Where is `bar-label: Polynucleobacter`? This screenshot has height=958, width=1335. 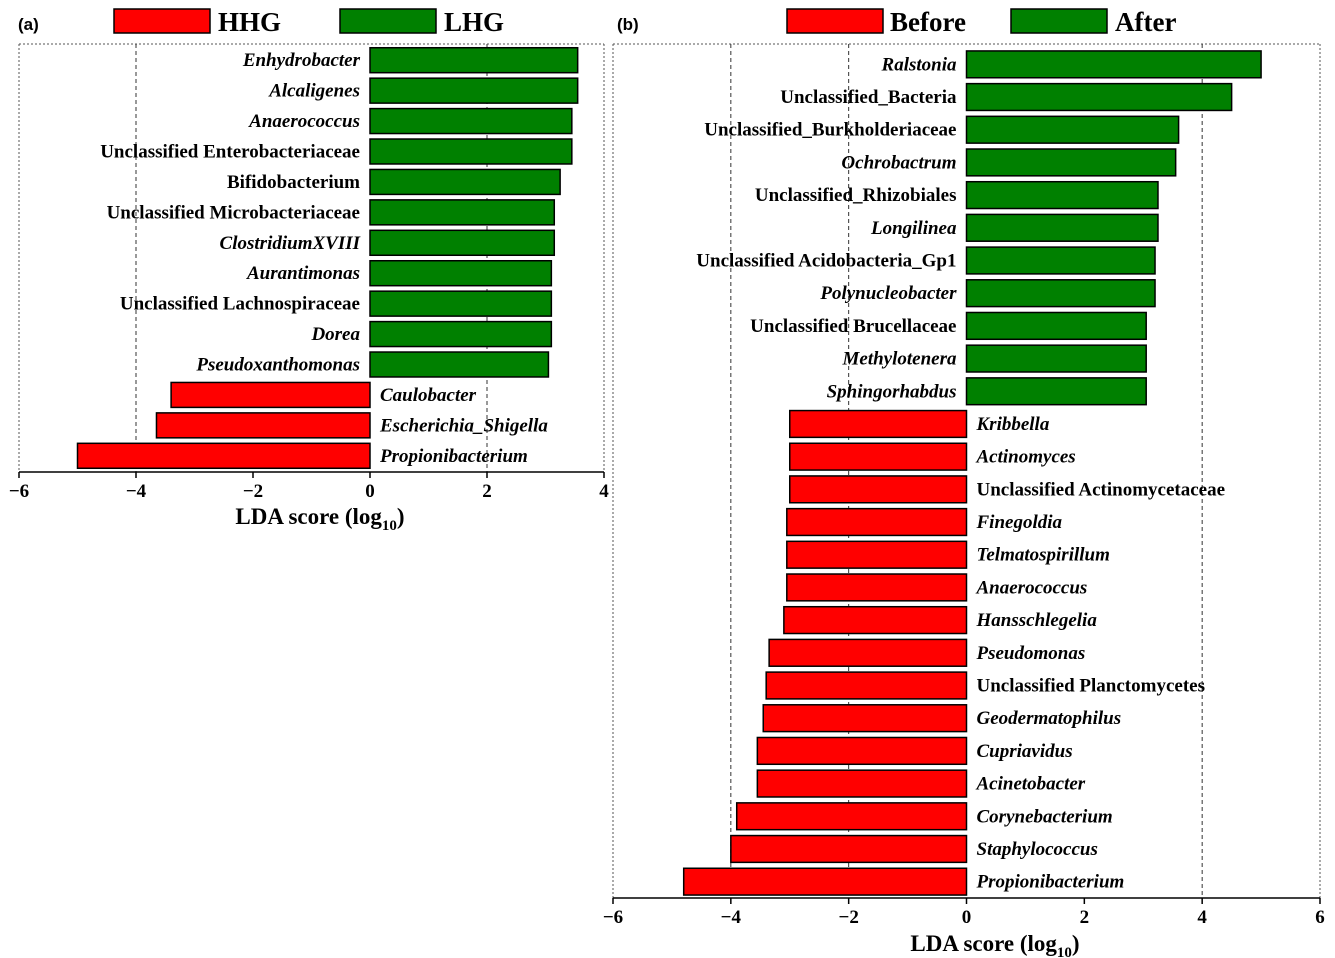
bar-label: Polynucleobacter is located at coordinates (888, 293).